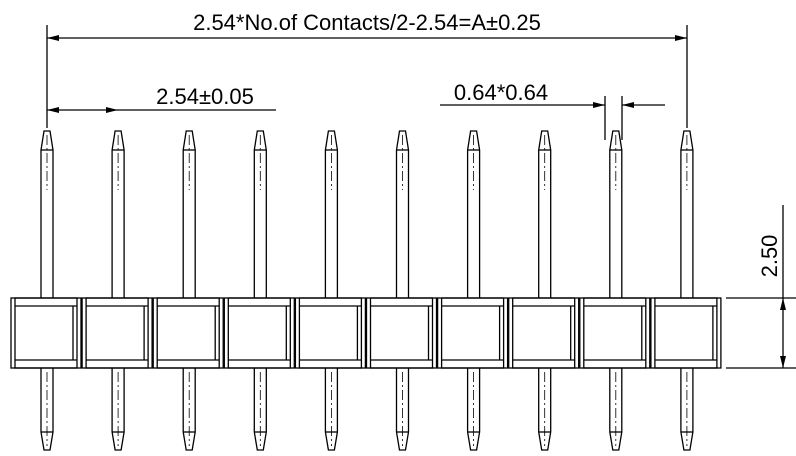 The height and width of the screenshot is (456, 796). Describe the element at coordinates (501, 92) in the screenshot. I see `pin-size-dimension: 0.64*0.64` at that location.